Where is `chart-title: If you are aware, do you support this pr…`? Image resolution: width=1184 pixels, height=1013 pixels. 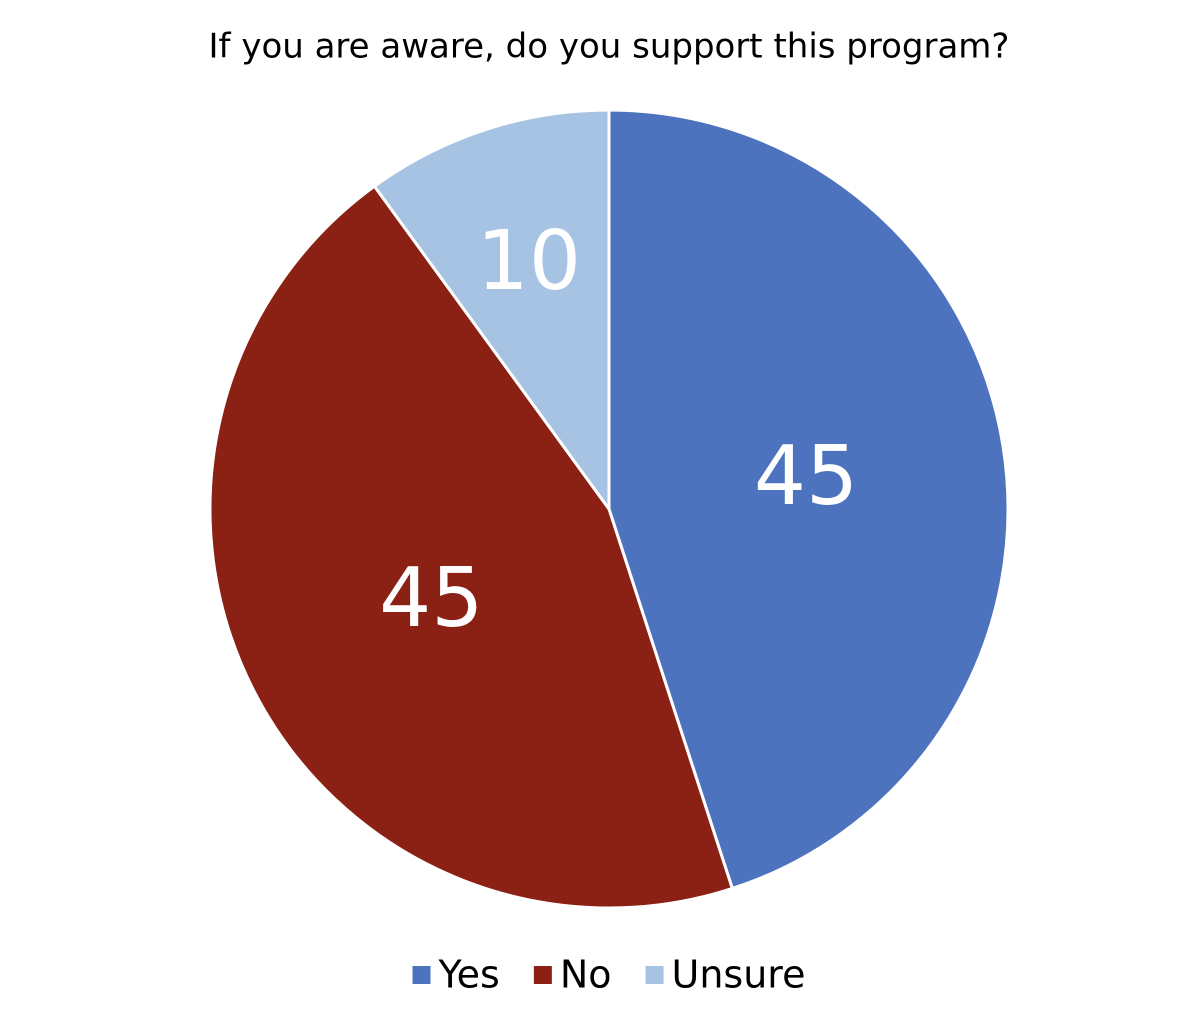 chart-title: If you are aware, do you support this pr… is located at coordinates (609, 47).